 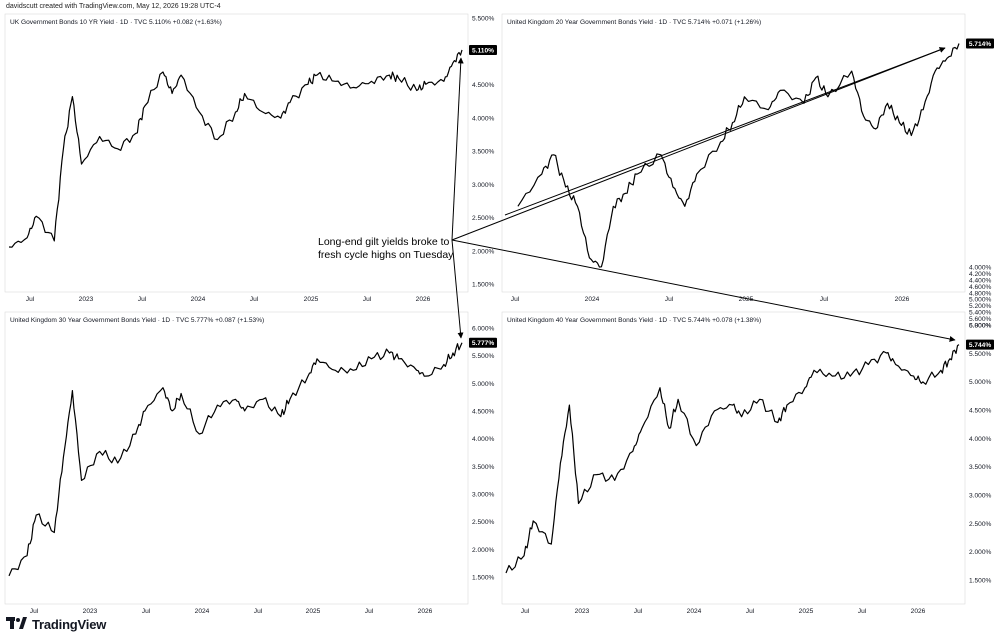 What do you see at coordinates (980, 280) in the screenshot?
I see `y-tick-label: 4.400%` at bounding box center [980, 280].